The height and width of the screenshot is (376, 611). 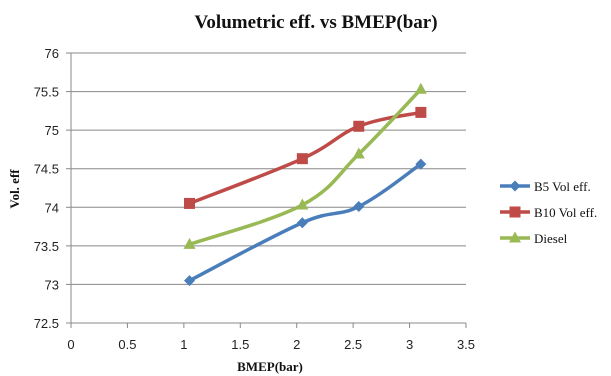 I want to click on legend-label: B5 Vol eff., so click(x=562, y=186).